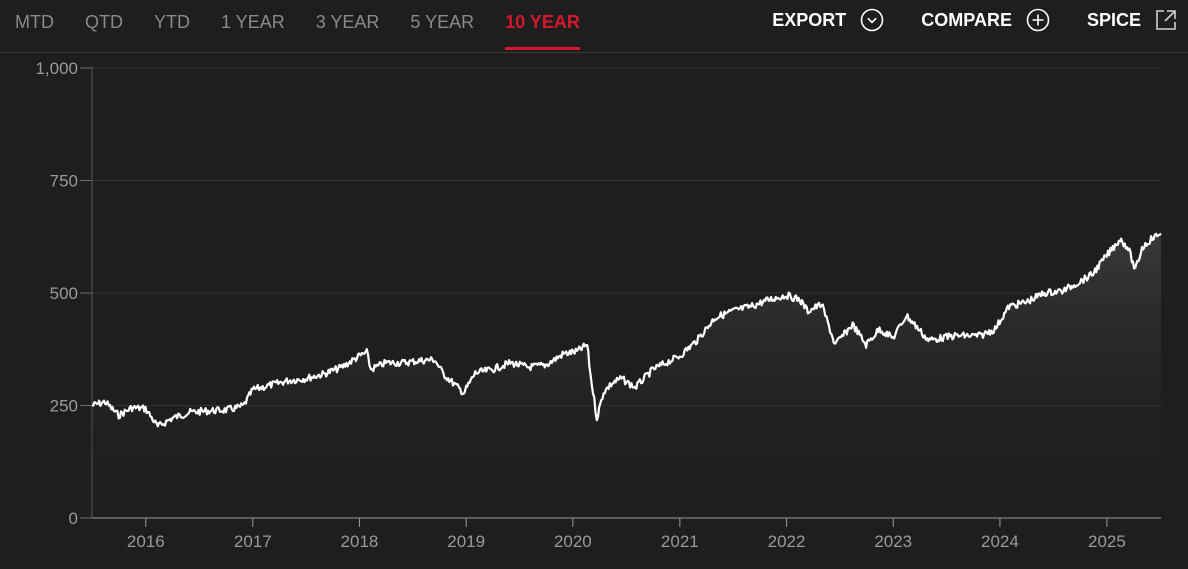 This screenshot has width=1188, height=569. I want to click on spice-button: SPICE, so click(1132, 20).